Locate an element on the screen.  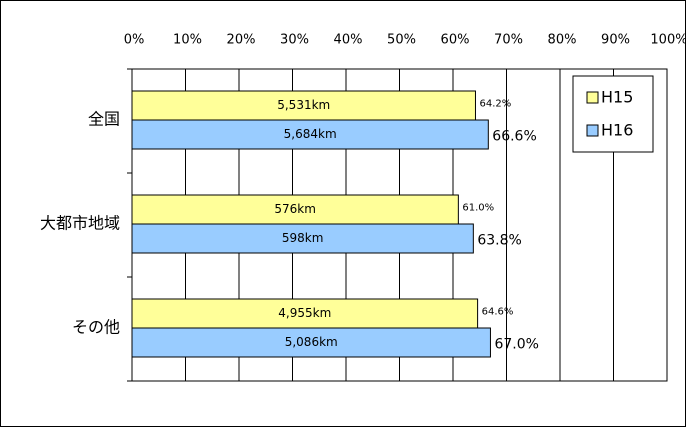
data-label: 66.6% is located at coordinates (514, 137).